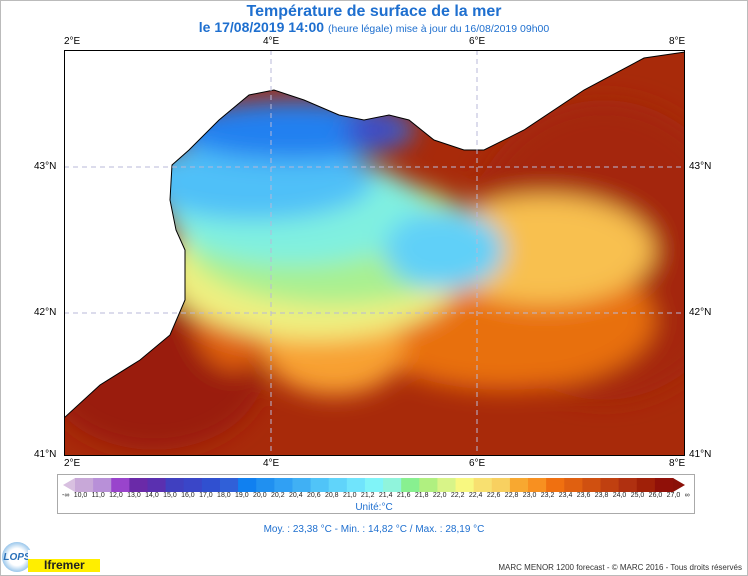 The height and width of the screenshot is (576, 748). What do you see at coordinates (374, 11) in the screenshot?
I see `map-title: Température de surface de la mer` at bounding box center [374, 11].